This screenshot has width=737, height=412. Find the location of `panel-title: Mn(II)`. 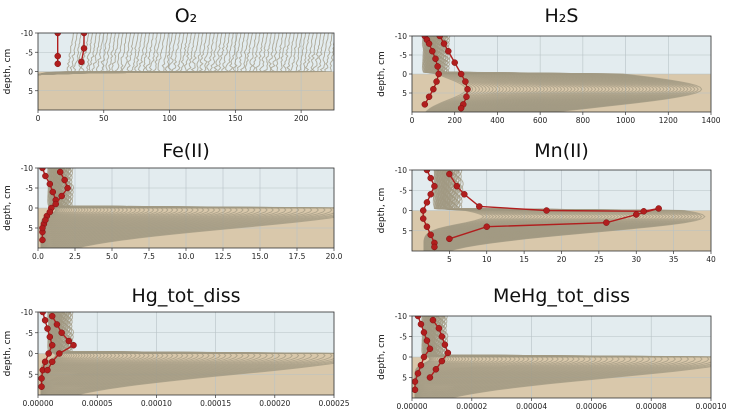

panel-title: Mn(II) is located at coordinates (561, 151).